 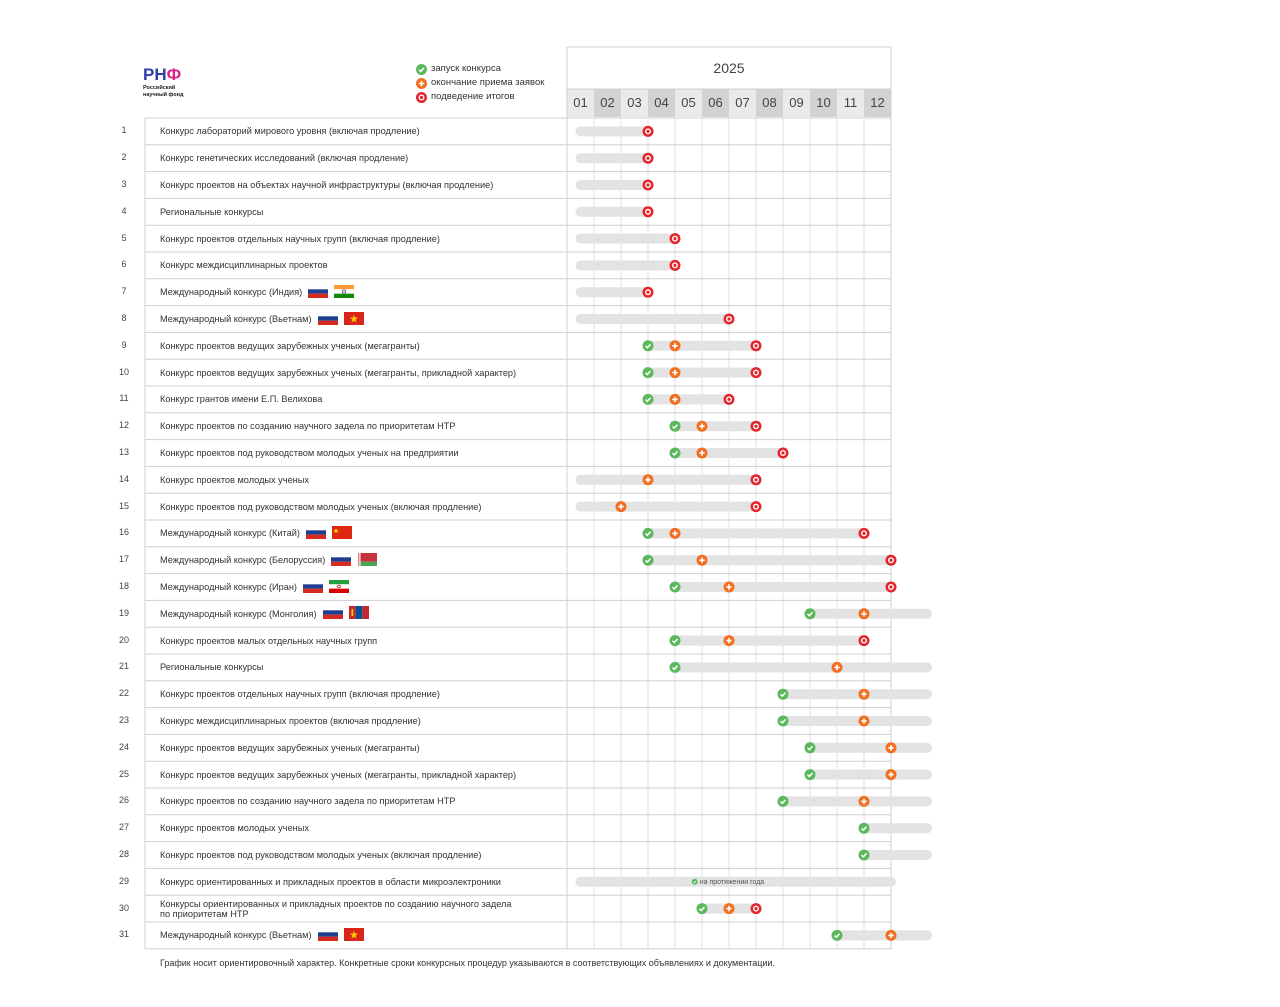 I want to click on contest-label-text: Конкурс междисциплинарных проектов, so click(x=244, y=265).